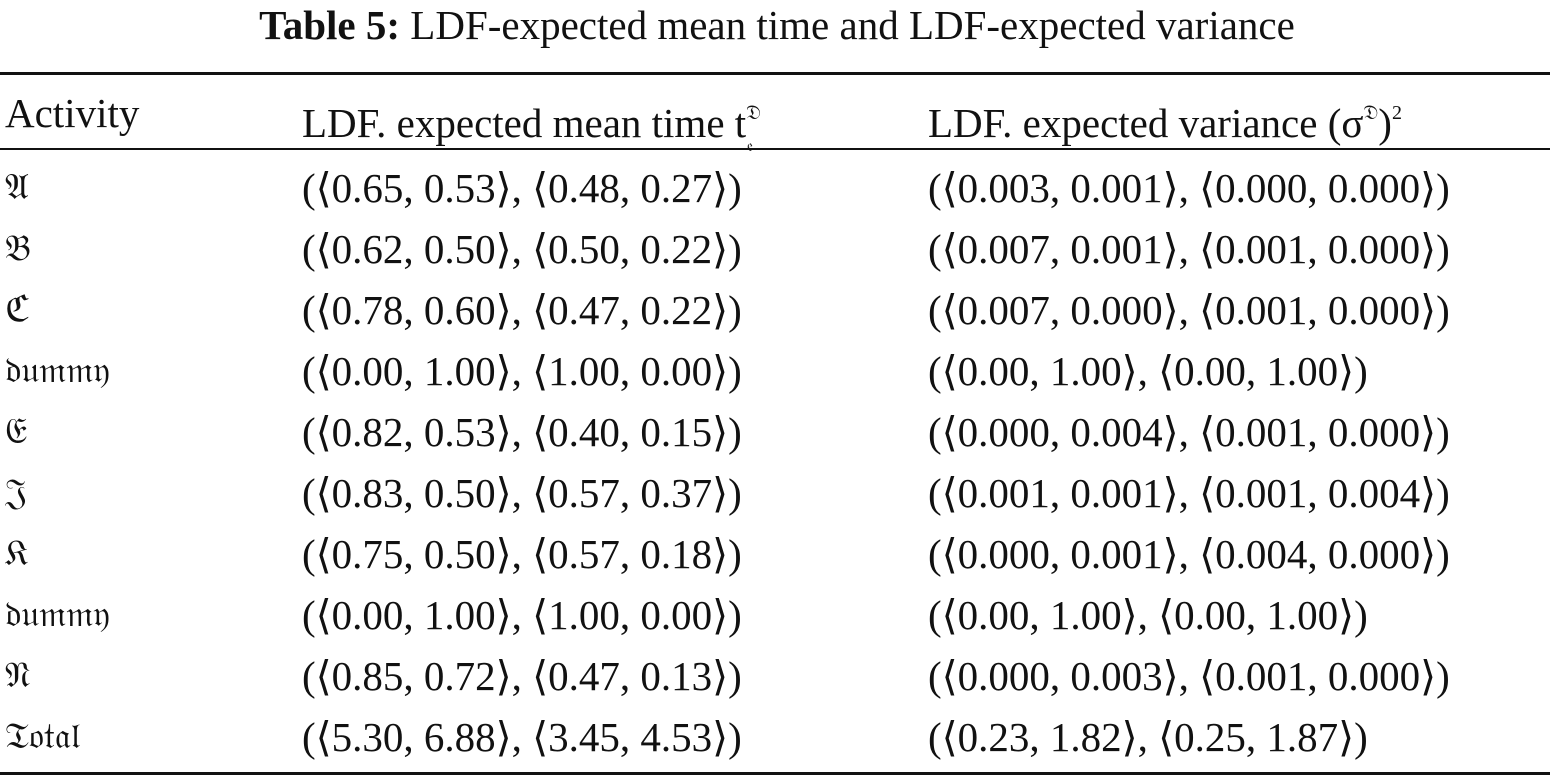 Image resolution: width=1554 pixels, height=779 pixels. What do you see at coordinates (1189, 310) in the screenshot?
I see `value-cell: (⟨0.007, 0.000⟩, ⟨0.001, 0.000⟩)` at bounding box center [1189, 310].